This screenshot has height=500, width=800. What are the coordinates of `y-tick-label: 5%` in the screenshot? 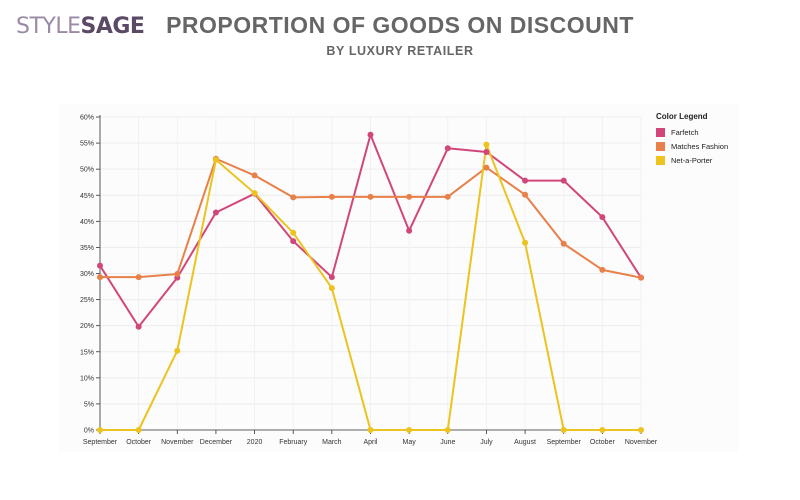 It's located at (89, 404).